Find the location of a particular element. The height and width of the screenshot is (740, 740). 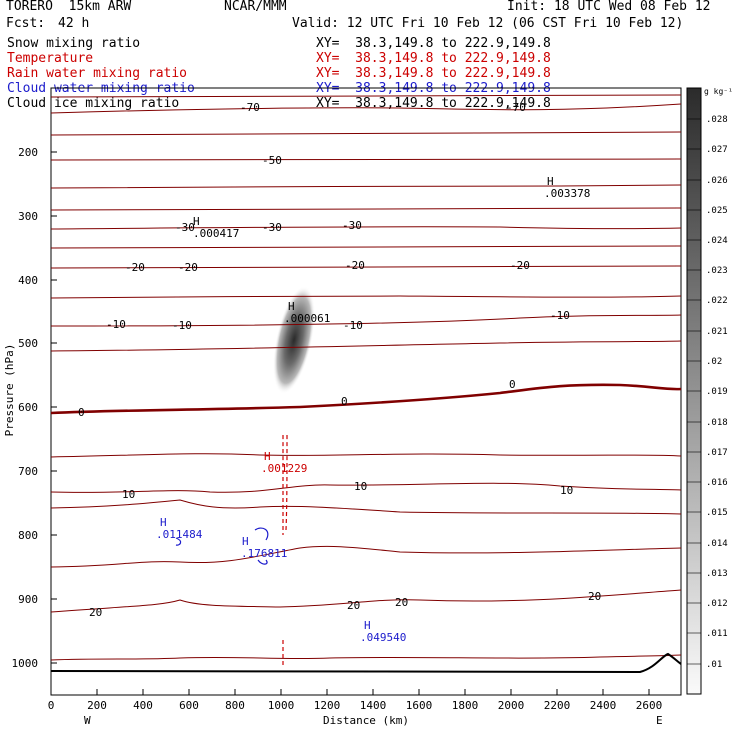

legend-cloud-ice-xy: XY= 38.3,149.8 to 222.9,149.8 is located at coordinates (433, 103).